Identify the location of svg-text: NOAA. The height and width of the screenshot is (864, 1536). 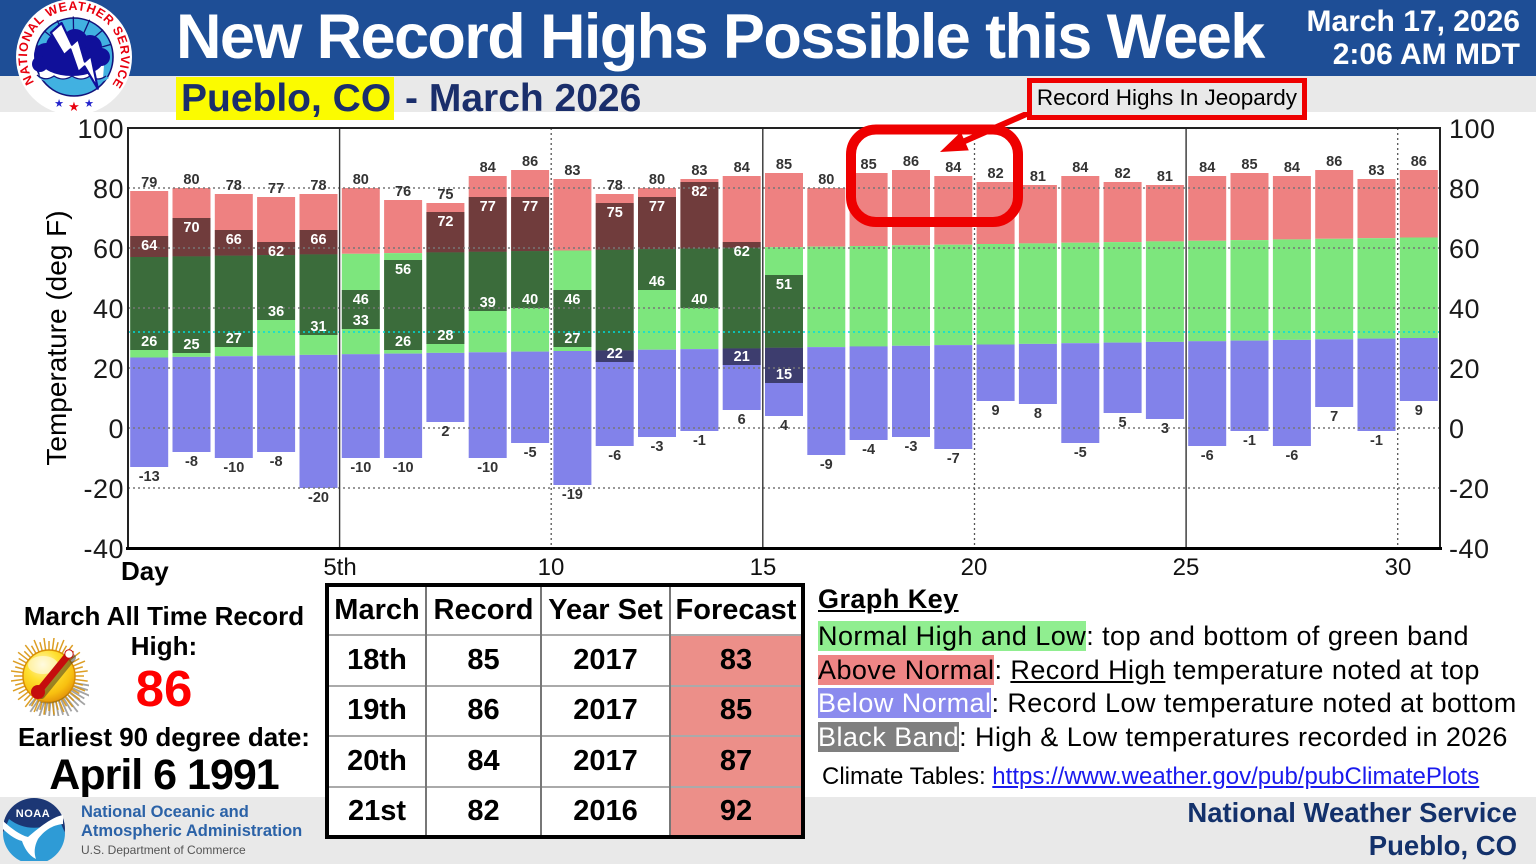
(33, 814).